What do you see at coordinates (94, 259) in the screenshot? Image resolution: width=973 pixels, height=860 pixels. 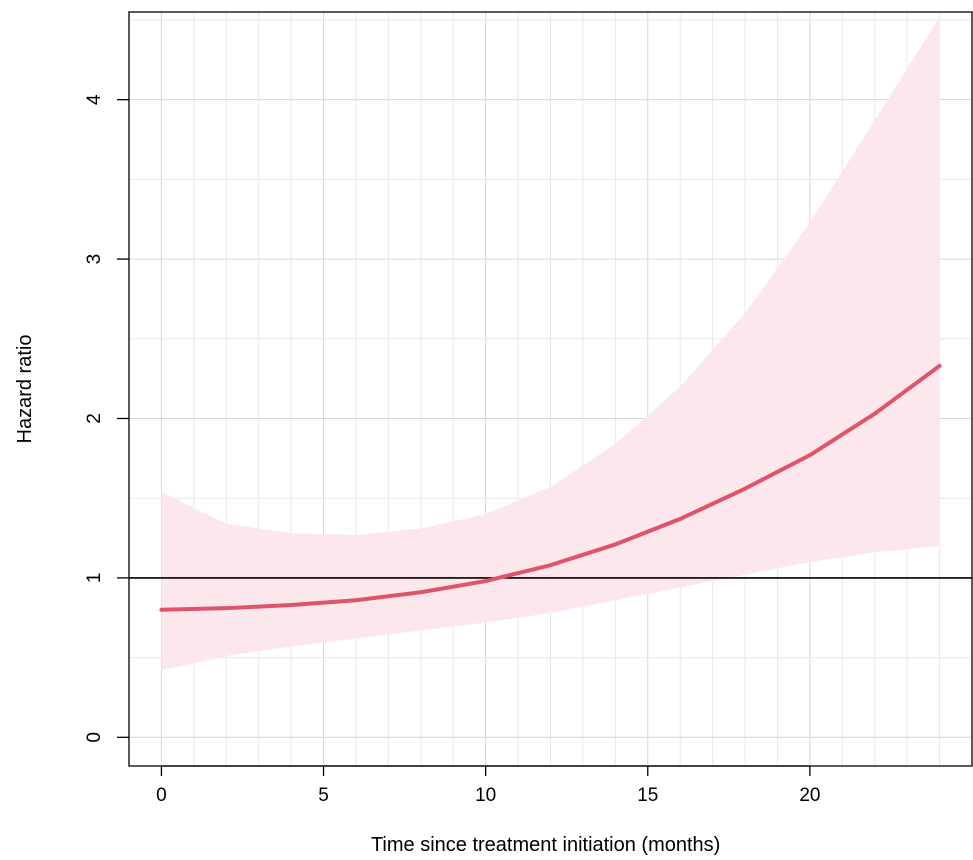 I see `y-tick-label: 3` at bounding box center [94, 259].